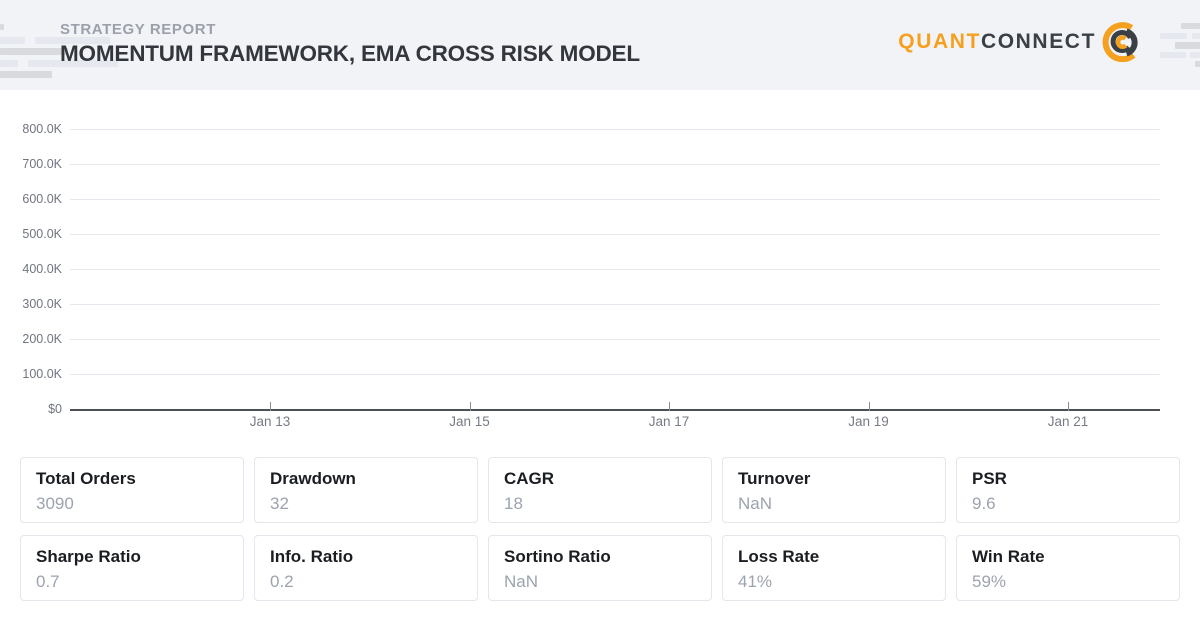  What do you see at coordinates (669, 421) in the screenshot?
I see `x-axis-tick-label: Jan 17` at bounding box center [669, 421].